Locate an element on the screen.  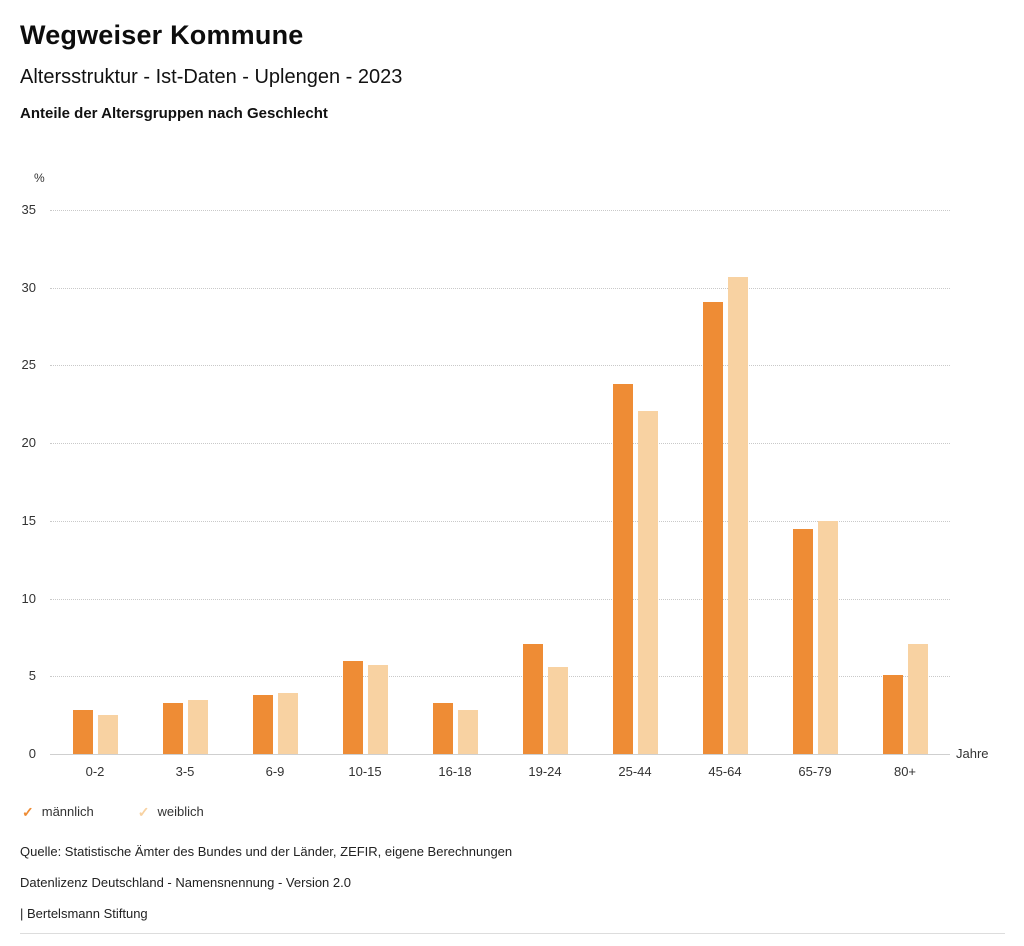
bar-group-80+ is located at coordinates (905, 482).